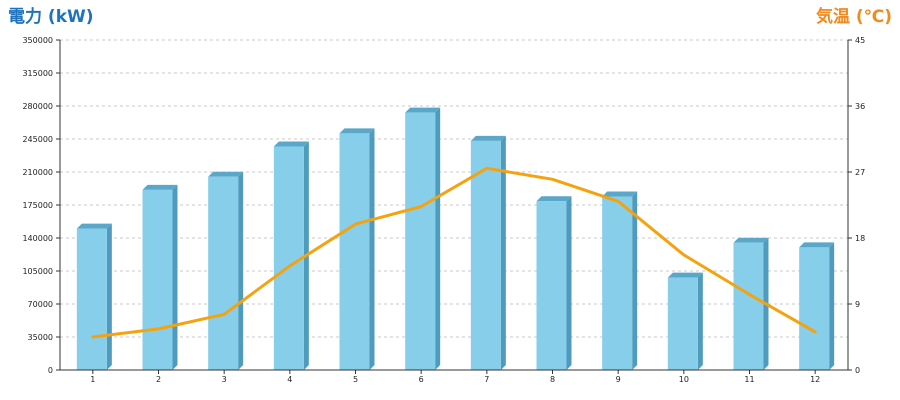 The height and width of the screenshot is (400, 900). What do you see at coordinates (355, 379) in the screenshot?
I see `x-tick-label: 5` at bounding box center [355, 379].